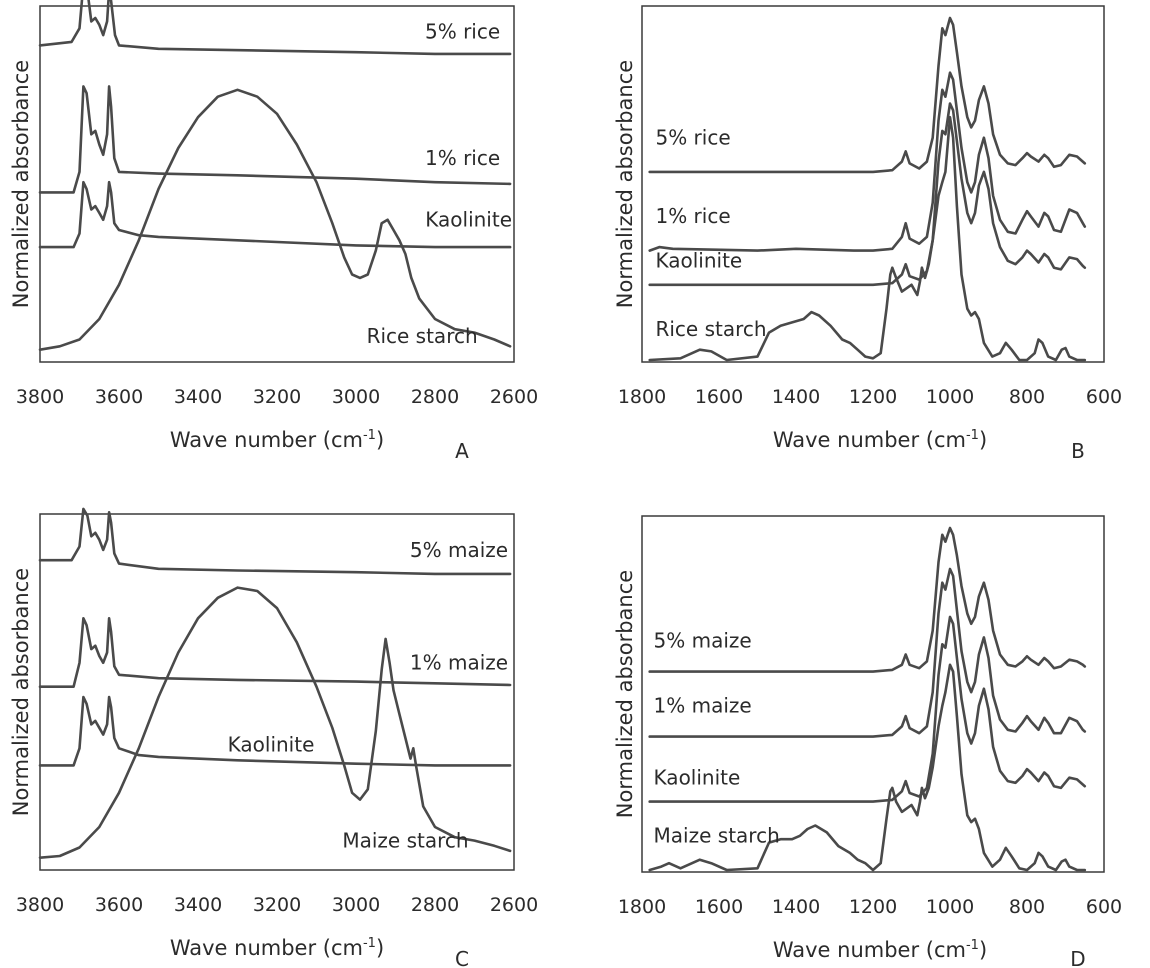  Describe the element at coordinates (462, 451) in the screenshot. I see `panel-letter-a: A` at that location.